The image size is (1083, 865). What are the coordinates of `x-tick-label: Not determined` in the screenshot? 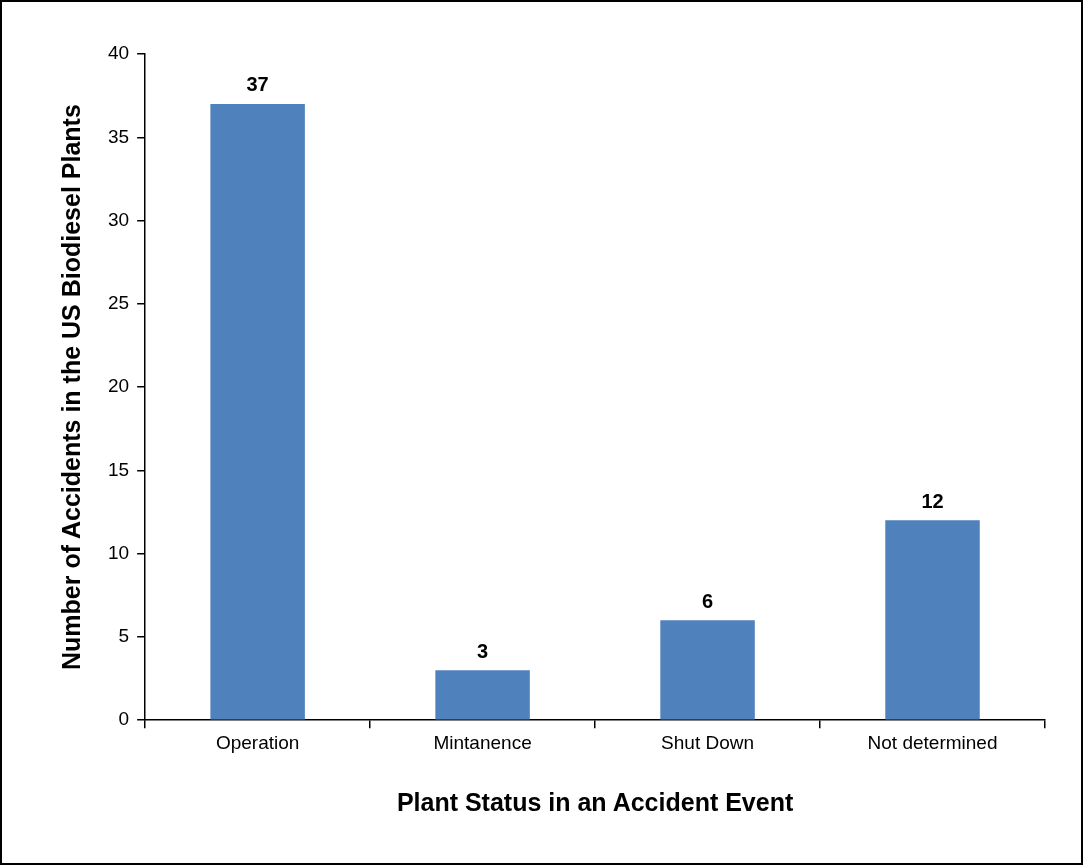 It's located at (932, 742).